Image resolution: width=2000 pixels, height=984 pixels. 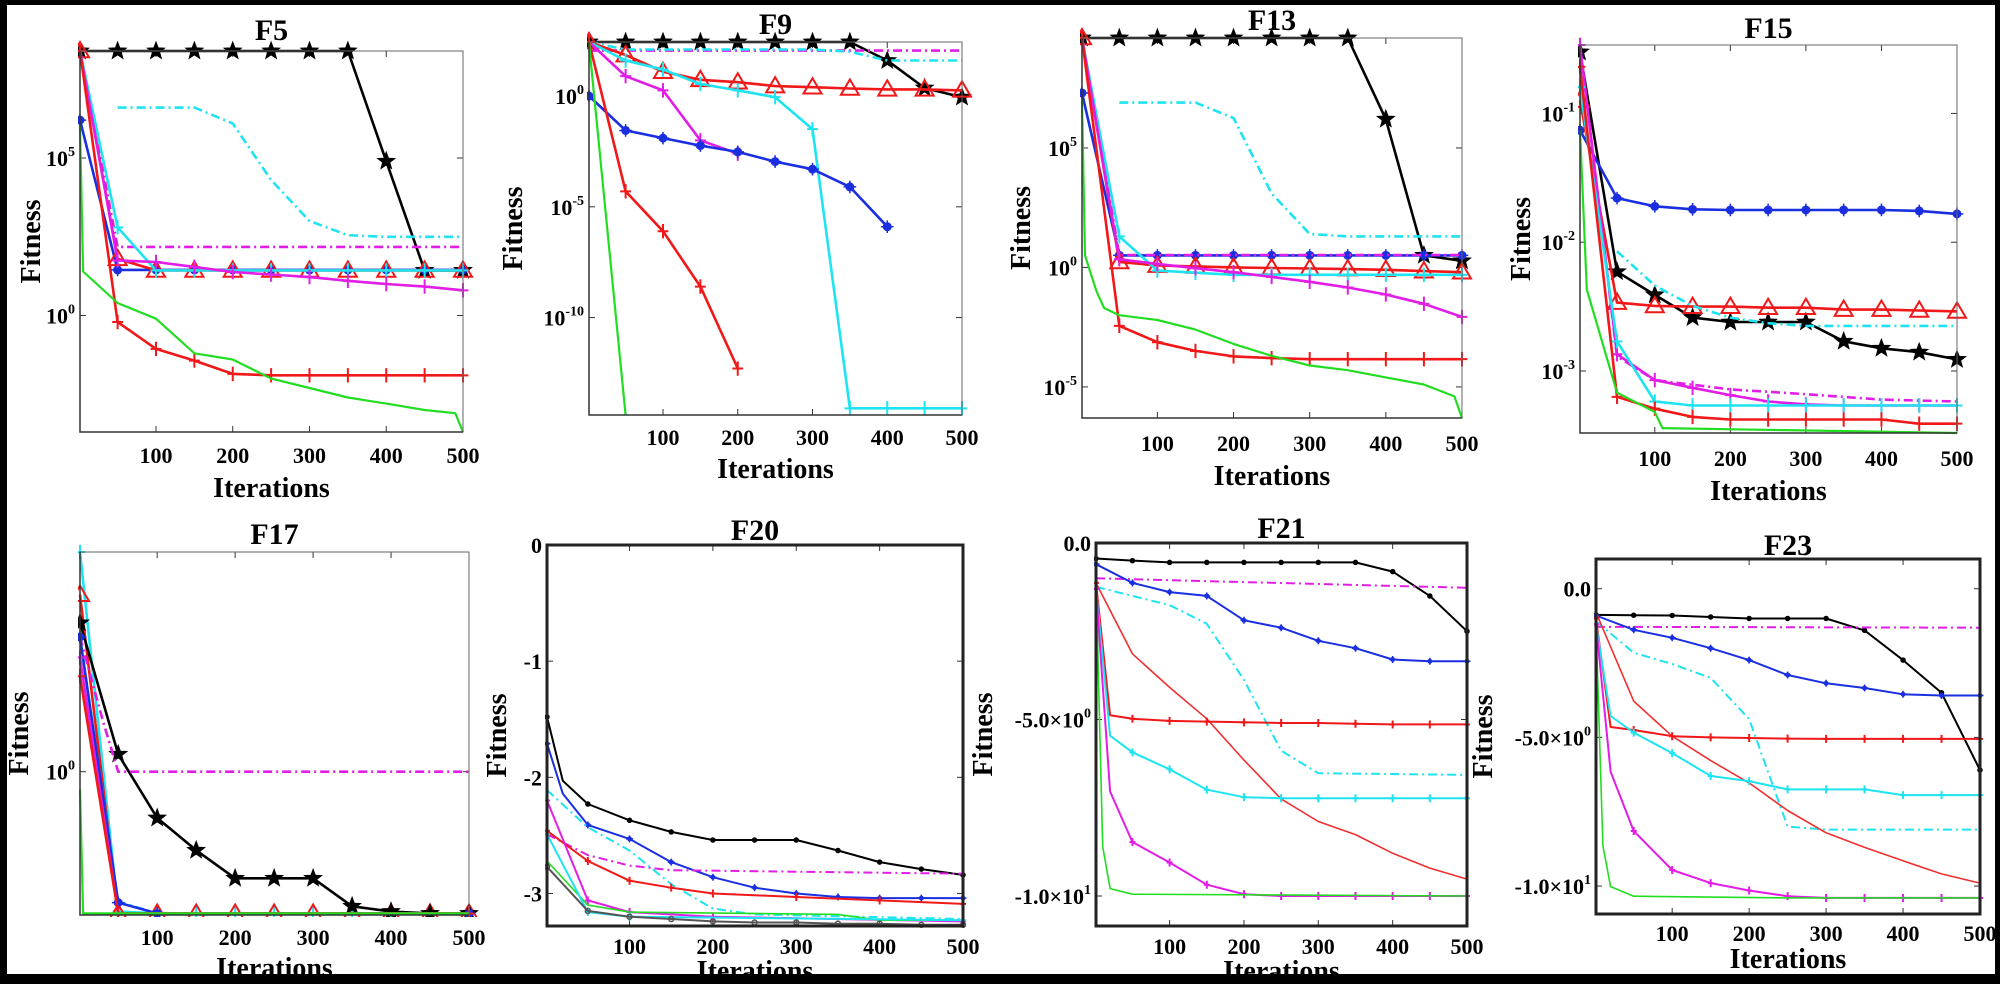 I want to click on y-tick-label: -3, so click(x=533, y=893).